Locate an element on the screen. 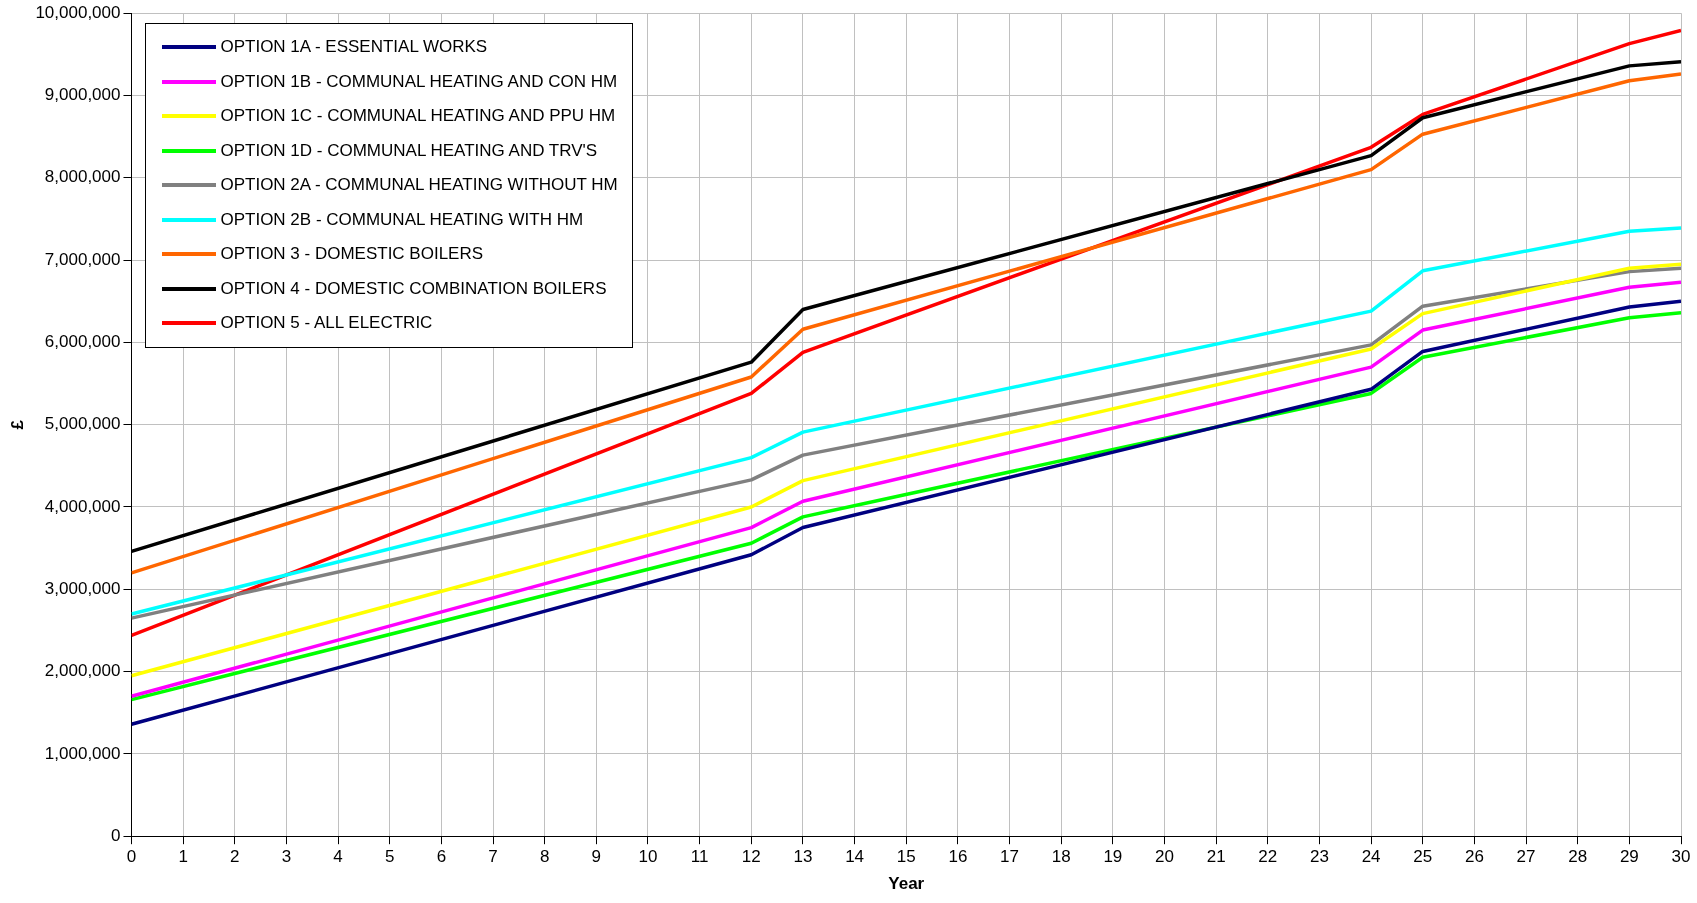  x-tick-label: 23 is located at coordinates (1319, 857).